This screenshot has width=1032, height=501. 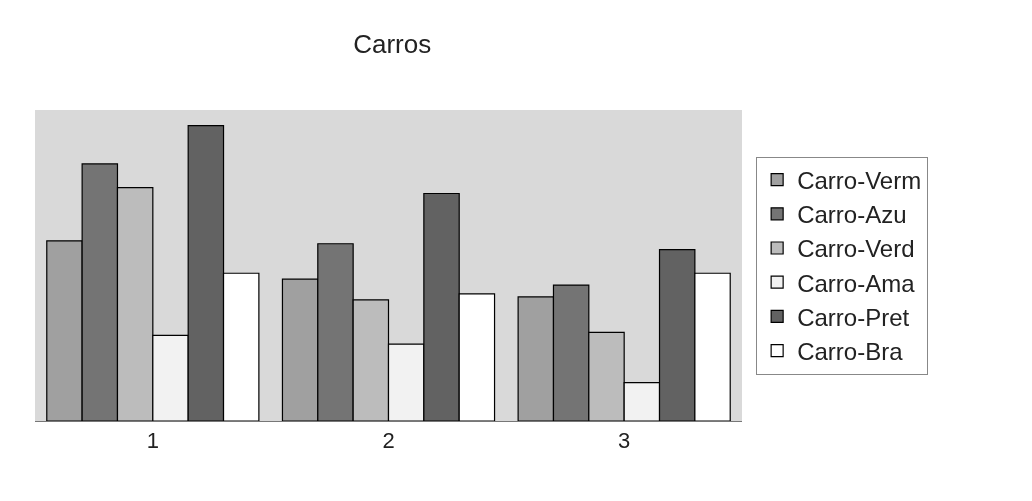 What do you see at coordinates (392, 44) in the screenshot?
I see `chart-title: Carros` at bounding box center [392, 44].